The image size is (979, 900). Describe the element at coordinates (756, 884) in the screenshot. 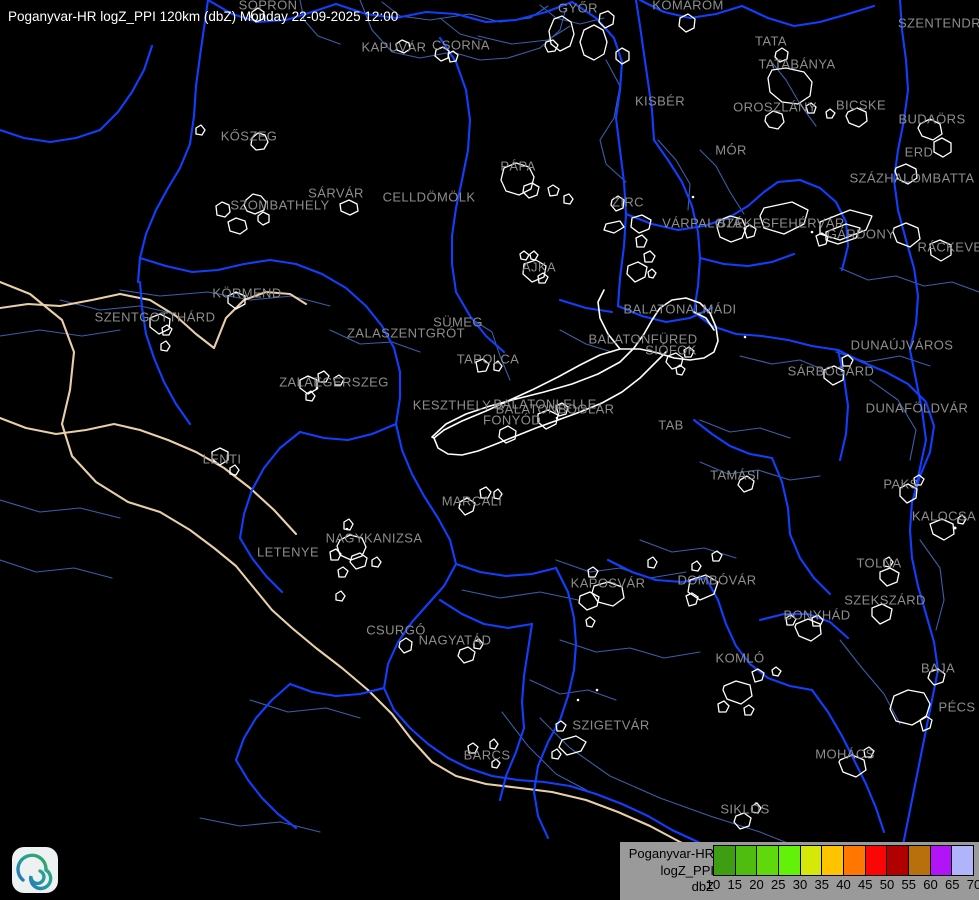

I see `colorbar-tick-20: 20` at that location.